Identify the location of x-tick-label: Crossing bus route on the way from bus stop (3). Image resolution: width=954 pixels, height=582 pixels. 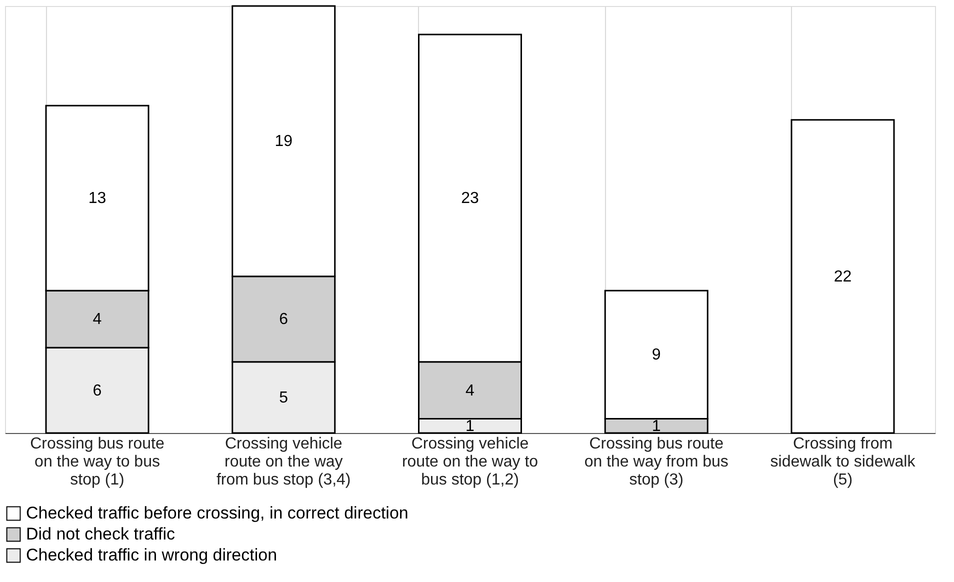
(656, 462).